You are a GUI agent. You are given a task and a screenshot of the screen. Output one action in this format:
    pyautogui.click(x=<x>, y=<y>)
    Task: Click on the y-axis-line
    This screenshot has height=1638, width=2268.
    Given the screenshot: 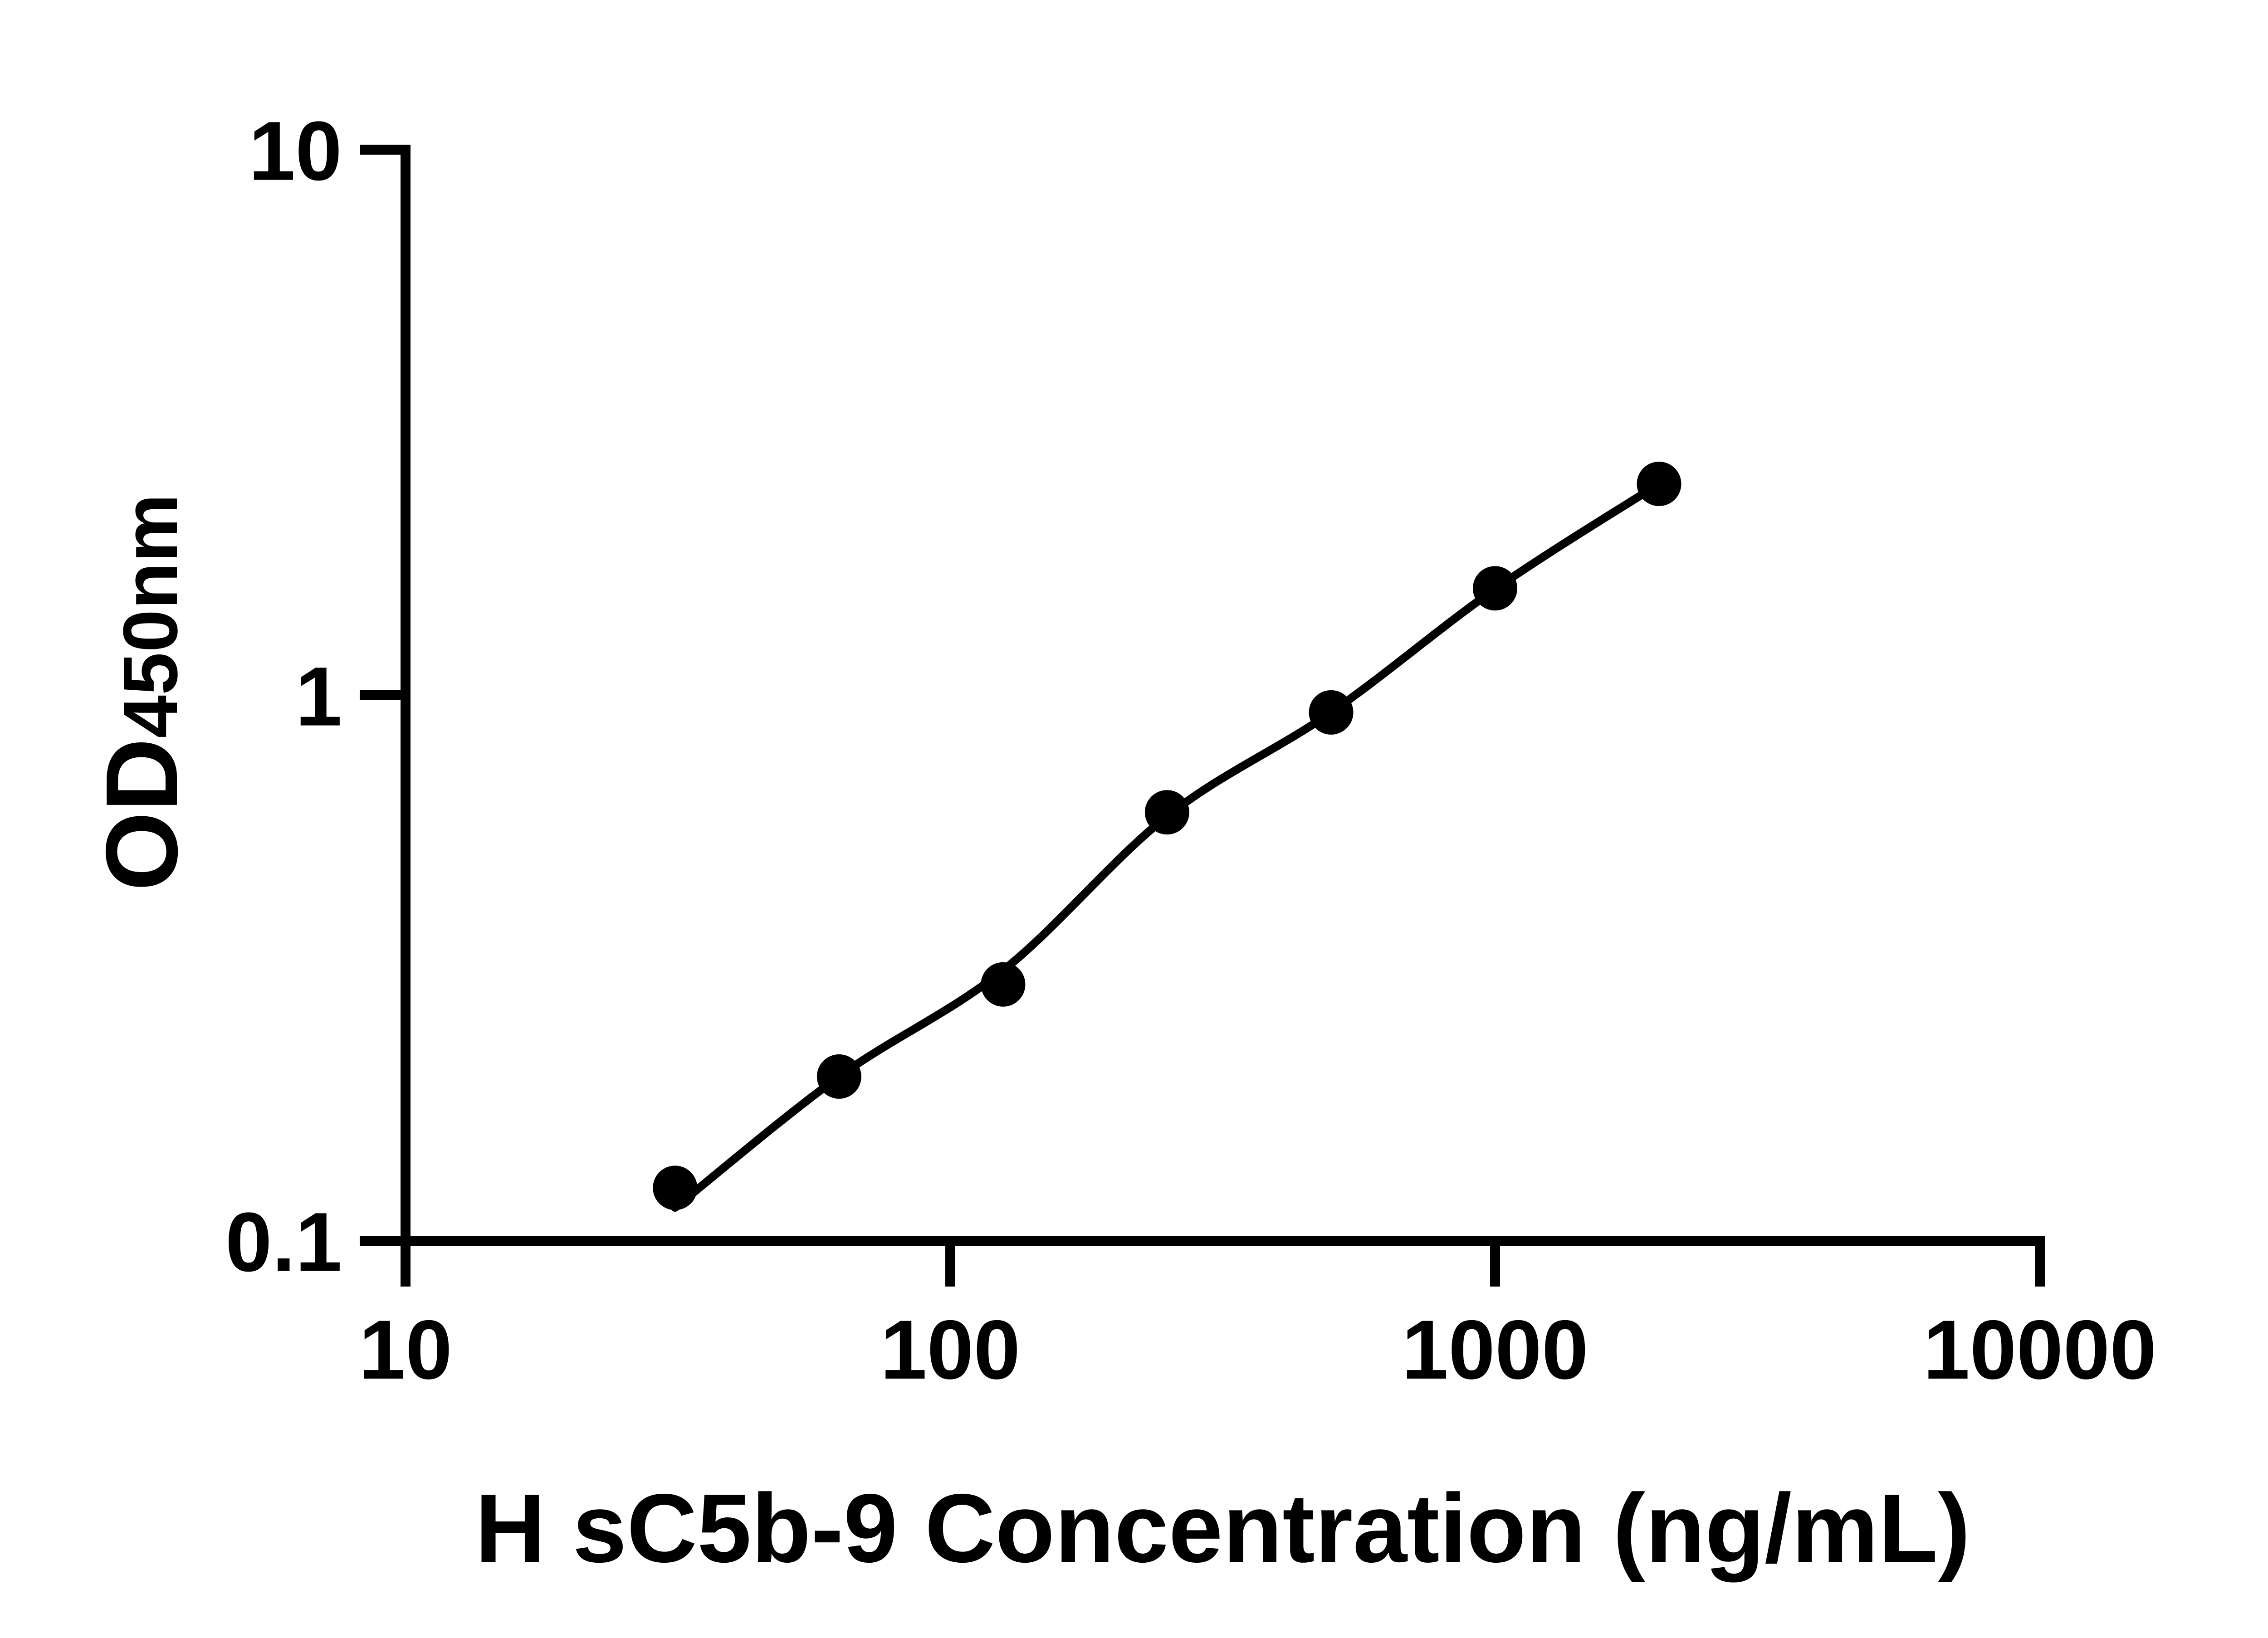 What is the action you would take?
    pyautogui.click(x=386, y=716)
    